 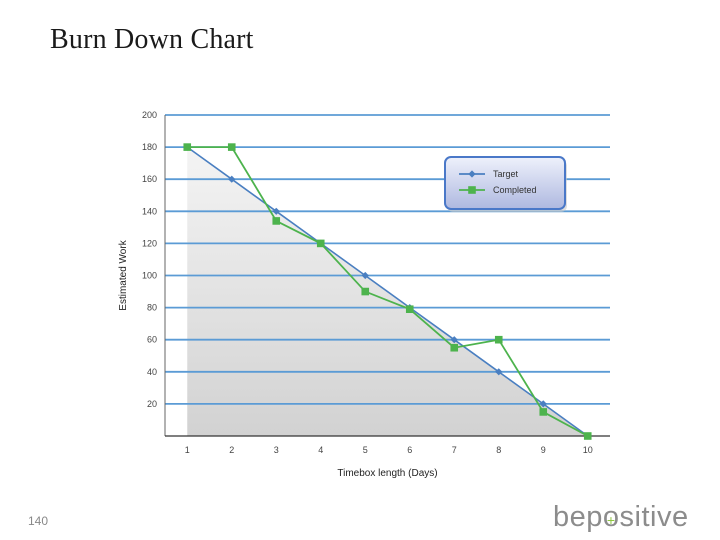 What do you see at coordinates (276, 450) in the screenshot?
I see `x-tick-label-3: 3` at bounding box center [276, 450].